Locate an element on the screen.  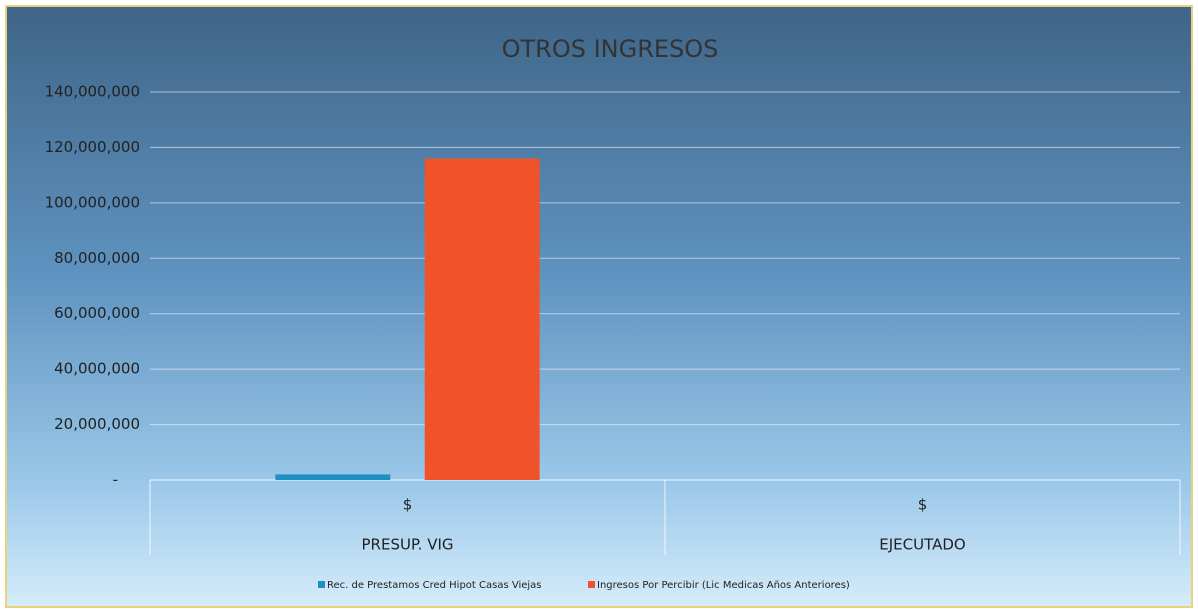
y-tick-label: 40,000,000 is located at coordinates (97, 369).